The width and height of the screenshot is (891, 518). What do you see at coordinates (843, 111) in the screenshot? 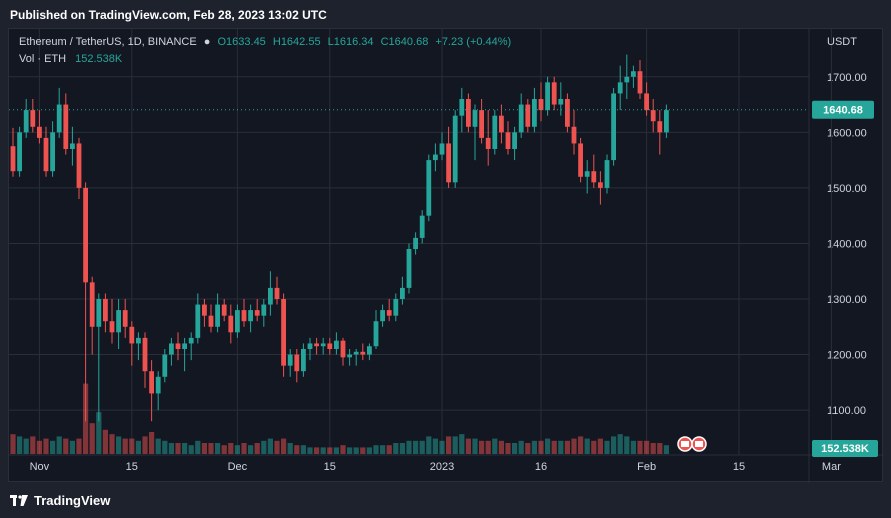
I see `last-price-label: 1640.68` at bounding box center [843, 111].